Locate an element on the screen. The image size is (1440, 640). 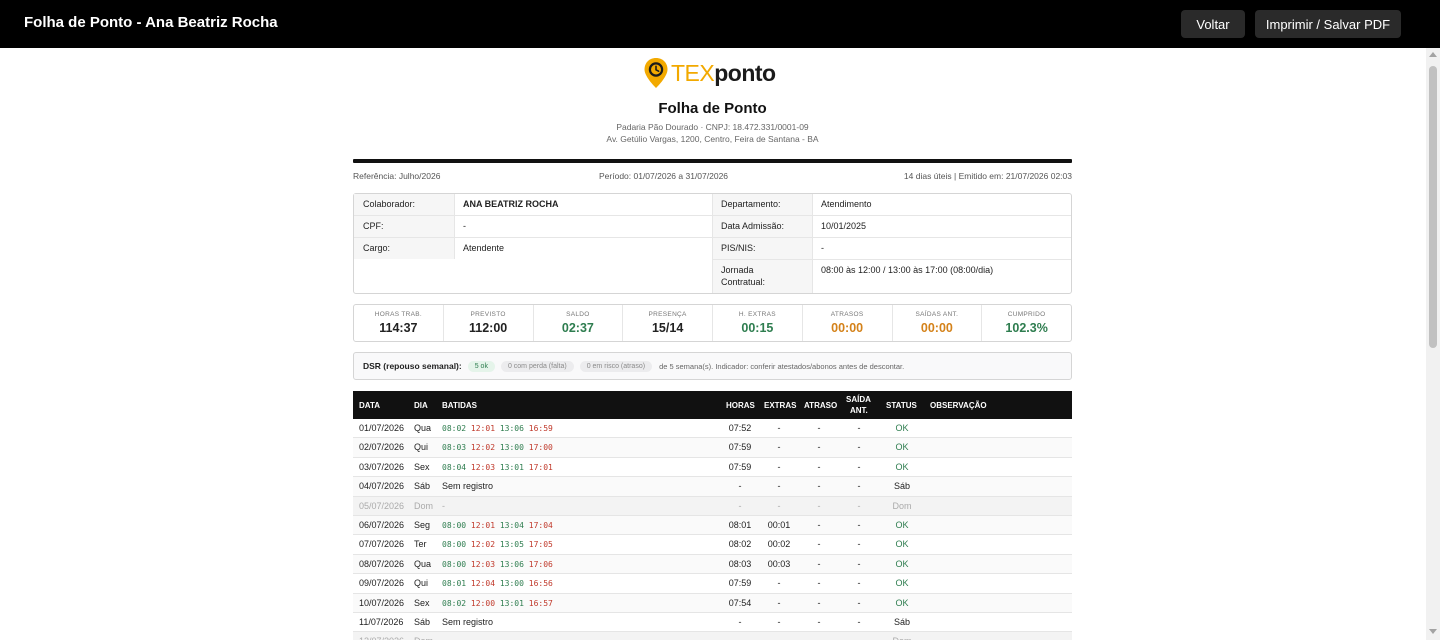
admissao-label: Data Admissão: is located at coordinates (753, 226).